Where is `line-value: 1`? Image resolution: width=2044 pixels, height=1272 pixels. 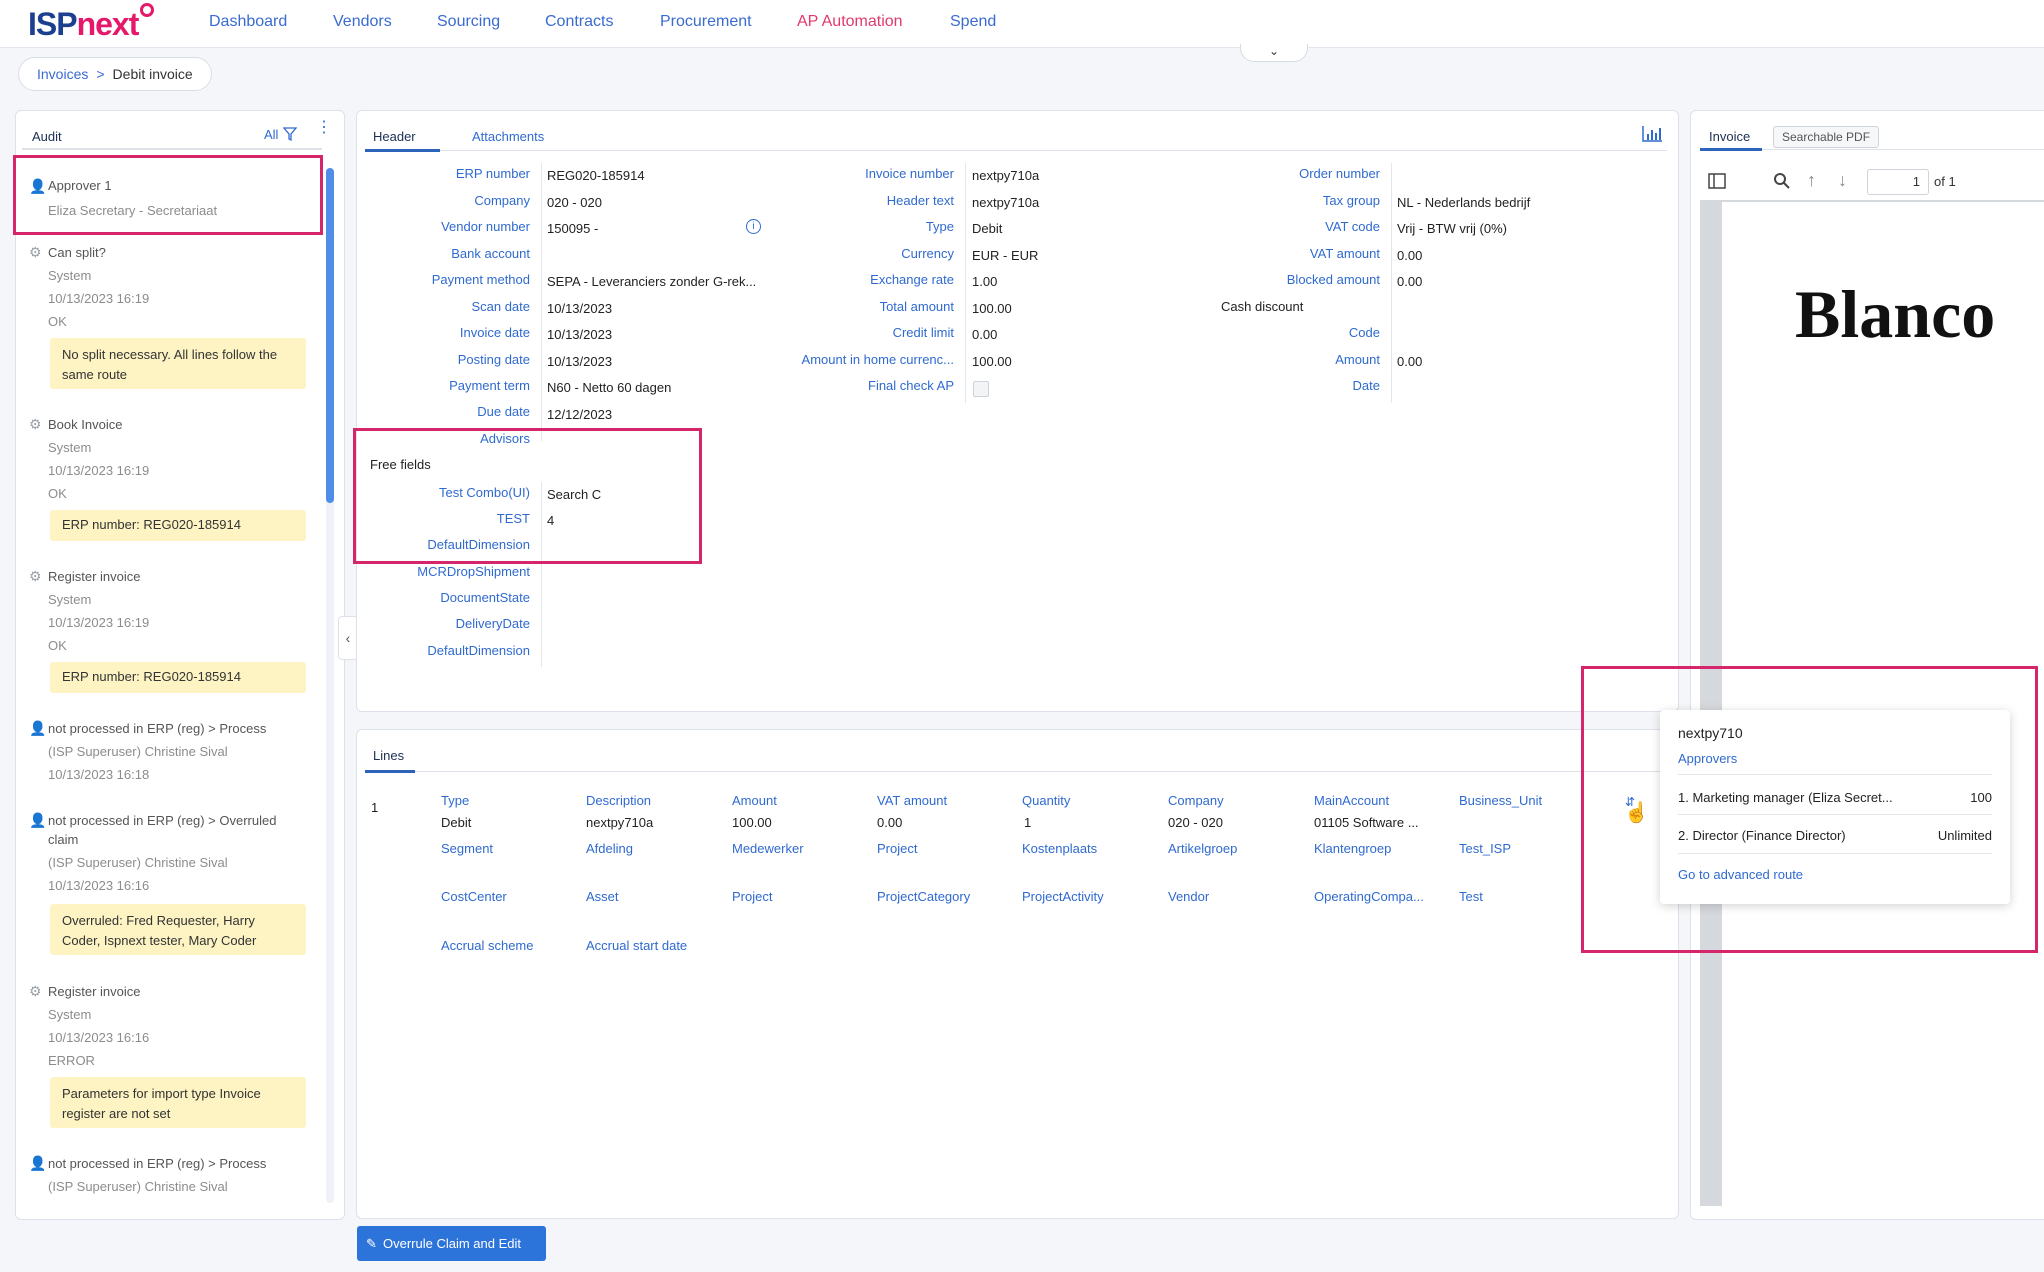
line-value: 1 is located at coordinates (1028, 822).